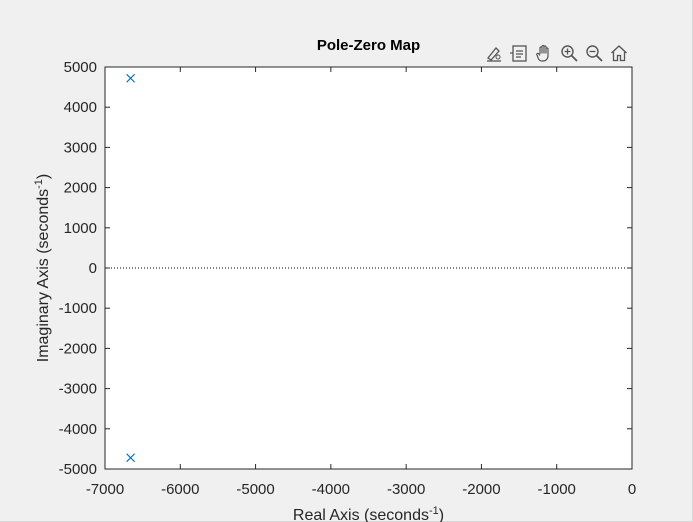  What do you see at coordinates (93, 268) in the screenshot?
I see `y-tick-label: 0` at bounding box center [93, 268].